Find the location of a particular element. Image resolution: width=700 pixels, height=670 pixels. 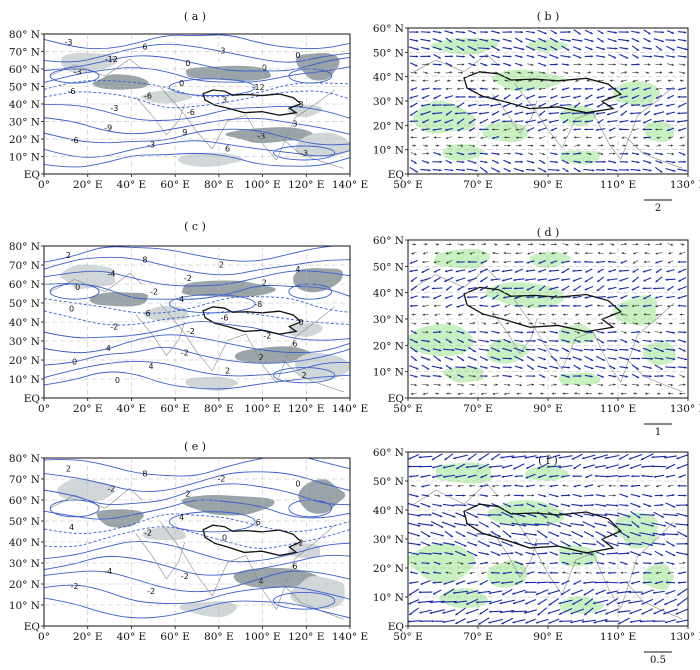

lon-tick-label: 140° E is located at coordinates (350, 409).